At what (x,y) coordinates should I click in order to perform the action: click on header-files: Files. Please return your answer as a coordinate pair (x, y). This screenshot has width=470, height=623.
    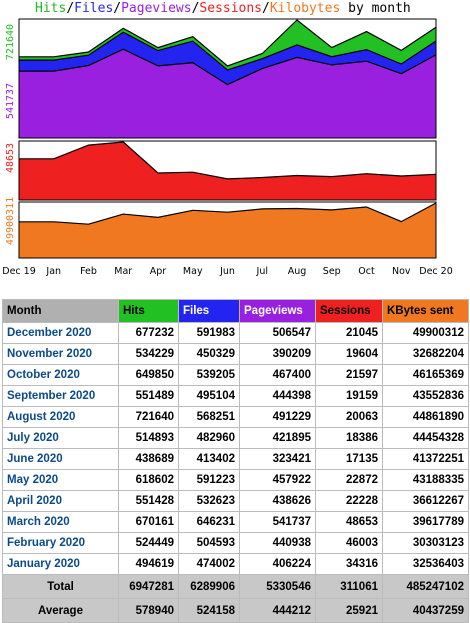
    Looking at the image, I should click on (209, 311).